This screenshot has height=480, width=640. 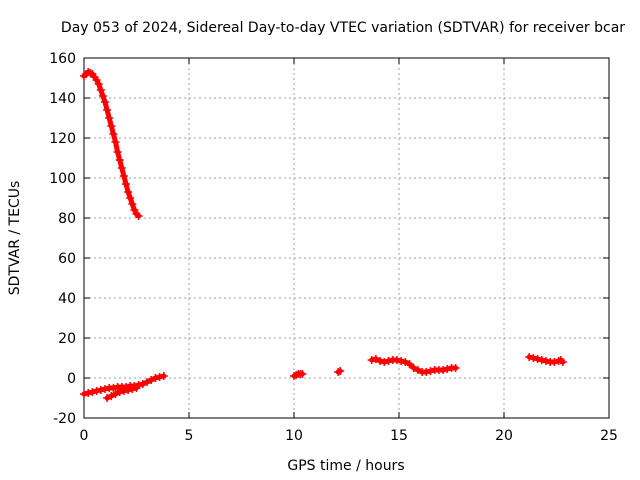 I want to click on y-tick-label: 100, so click(x=62, y=179).